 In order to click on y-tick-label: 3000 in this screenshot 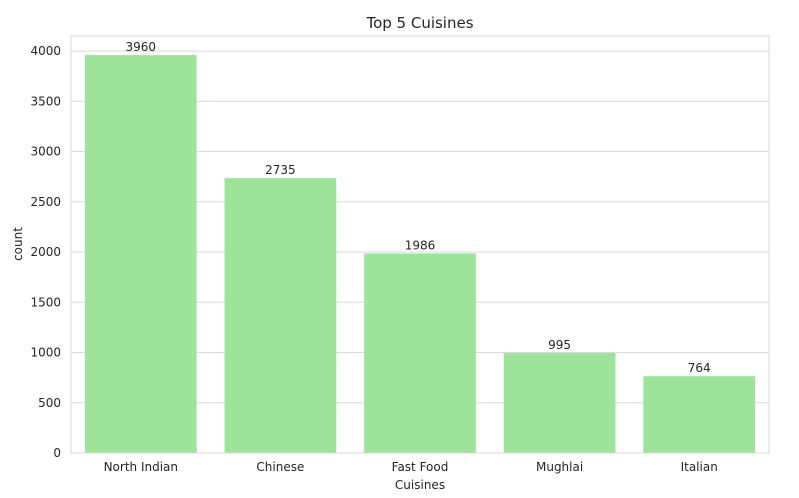, I will do `click(45, 152)`.